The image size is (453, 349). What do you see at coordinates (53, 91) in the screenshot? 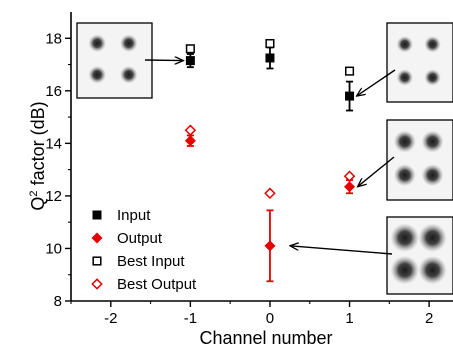
I see `y-tick-label: 16` at bounding box center [53, 91].